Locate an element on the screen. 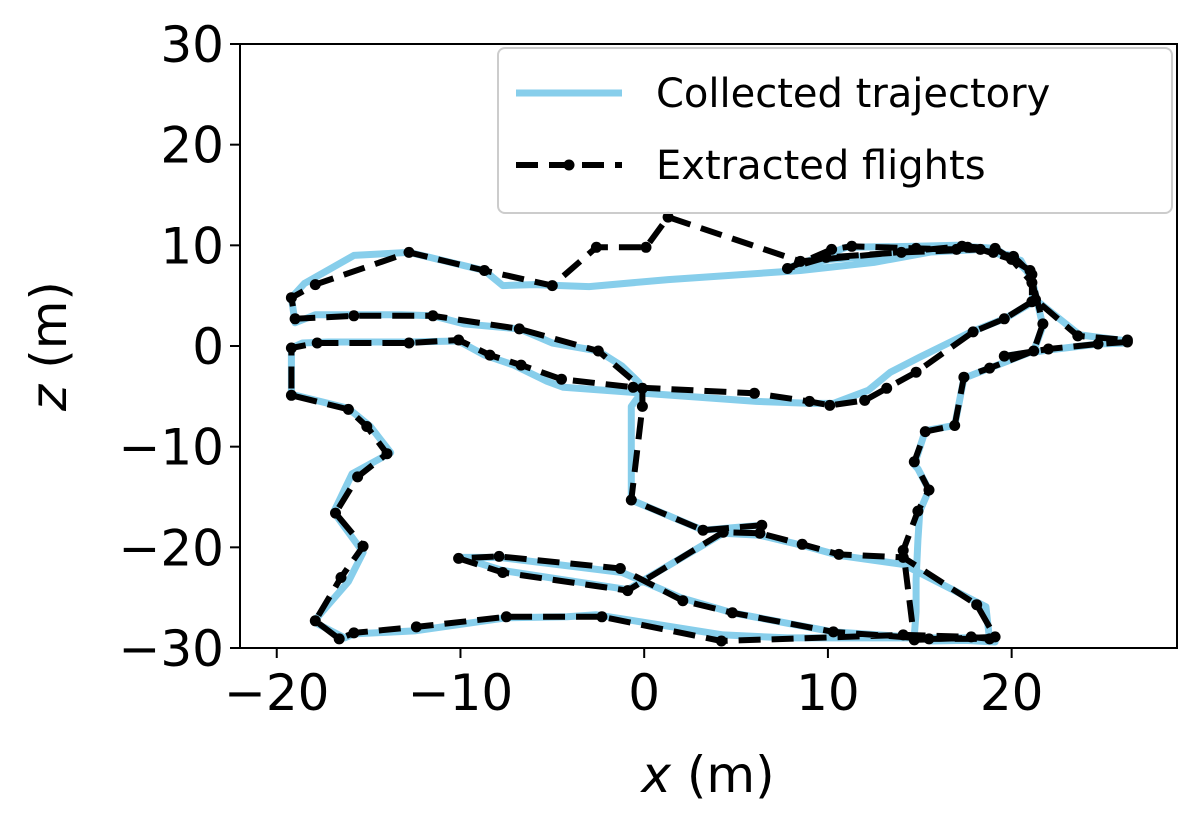 Image resolution: width=1198 pixels, height=823 pixels. y-tick-label: 30 is located at coordinates (192, 45).